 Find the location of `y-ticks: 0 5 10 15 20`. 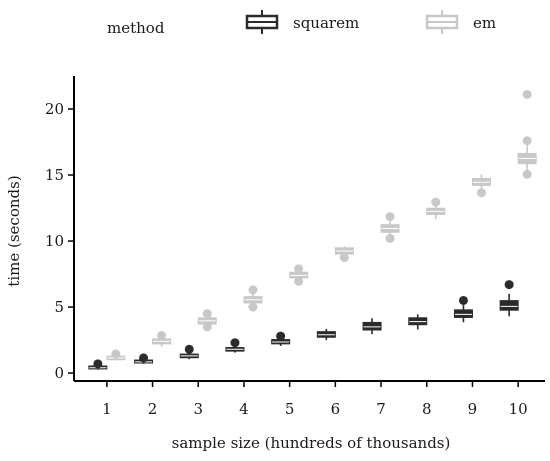

y-ticks: 0 5 10 15 20 is located at coordinates (59, 241).